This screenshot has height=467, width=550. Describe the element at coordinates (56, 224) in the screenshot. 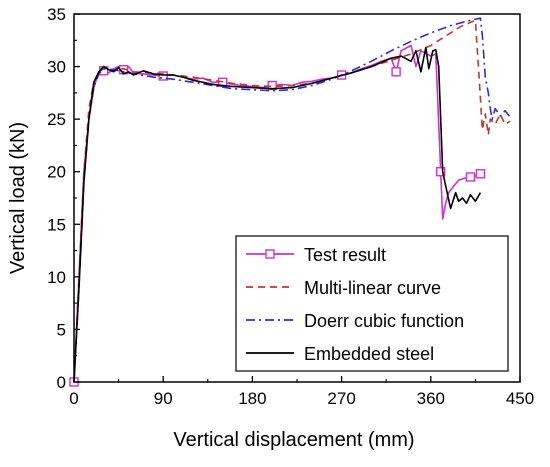

I see `y-tick-label: 15` at that location.